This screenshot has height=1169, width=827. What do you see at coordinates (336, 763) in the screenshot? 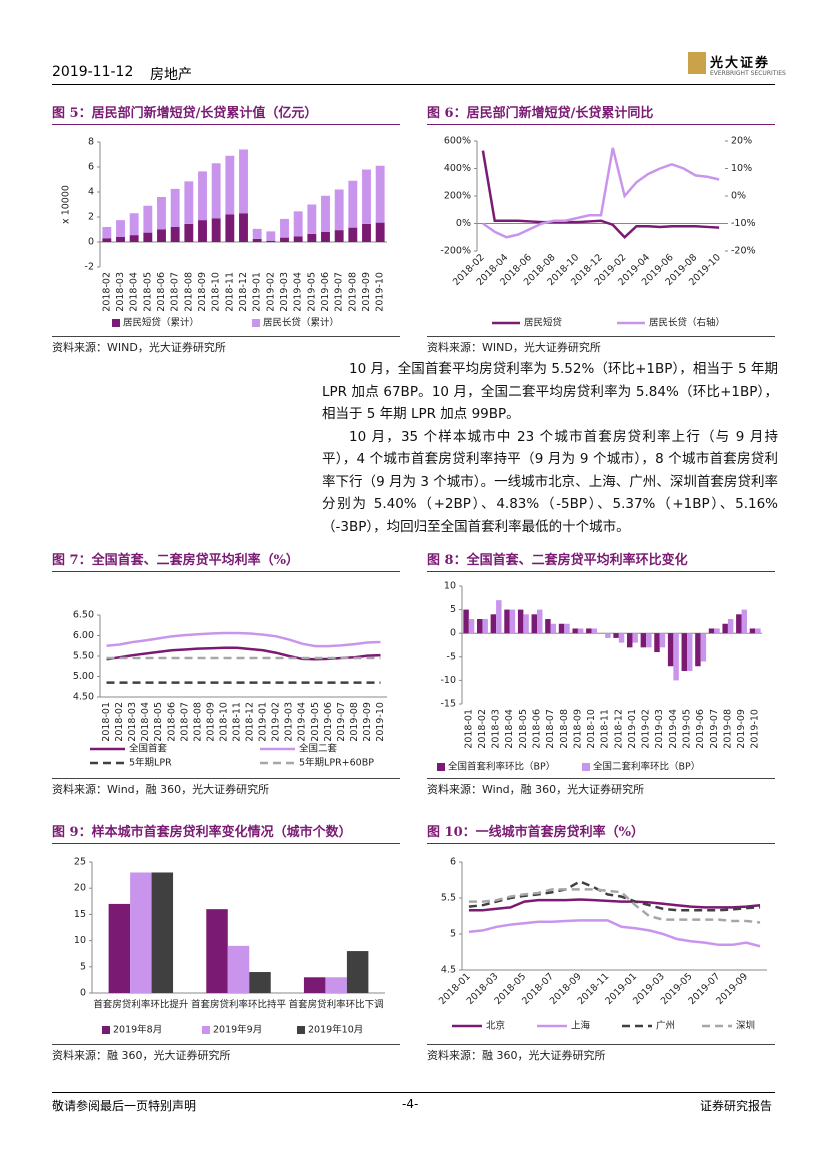
I see `legend-label: 5年期LPR+60BP` at bounding box center [336, 763].